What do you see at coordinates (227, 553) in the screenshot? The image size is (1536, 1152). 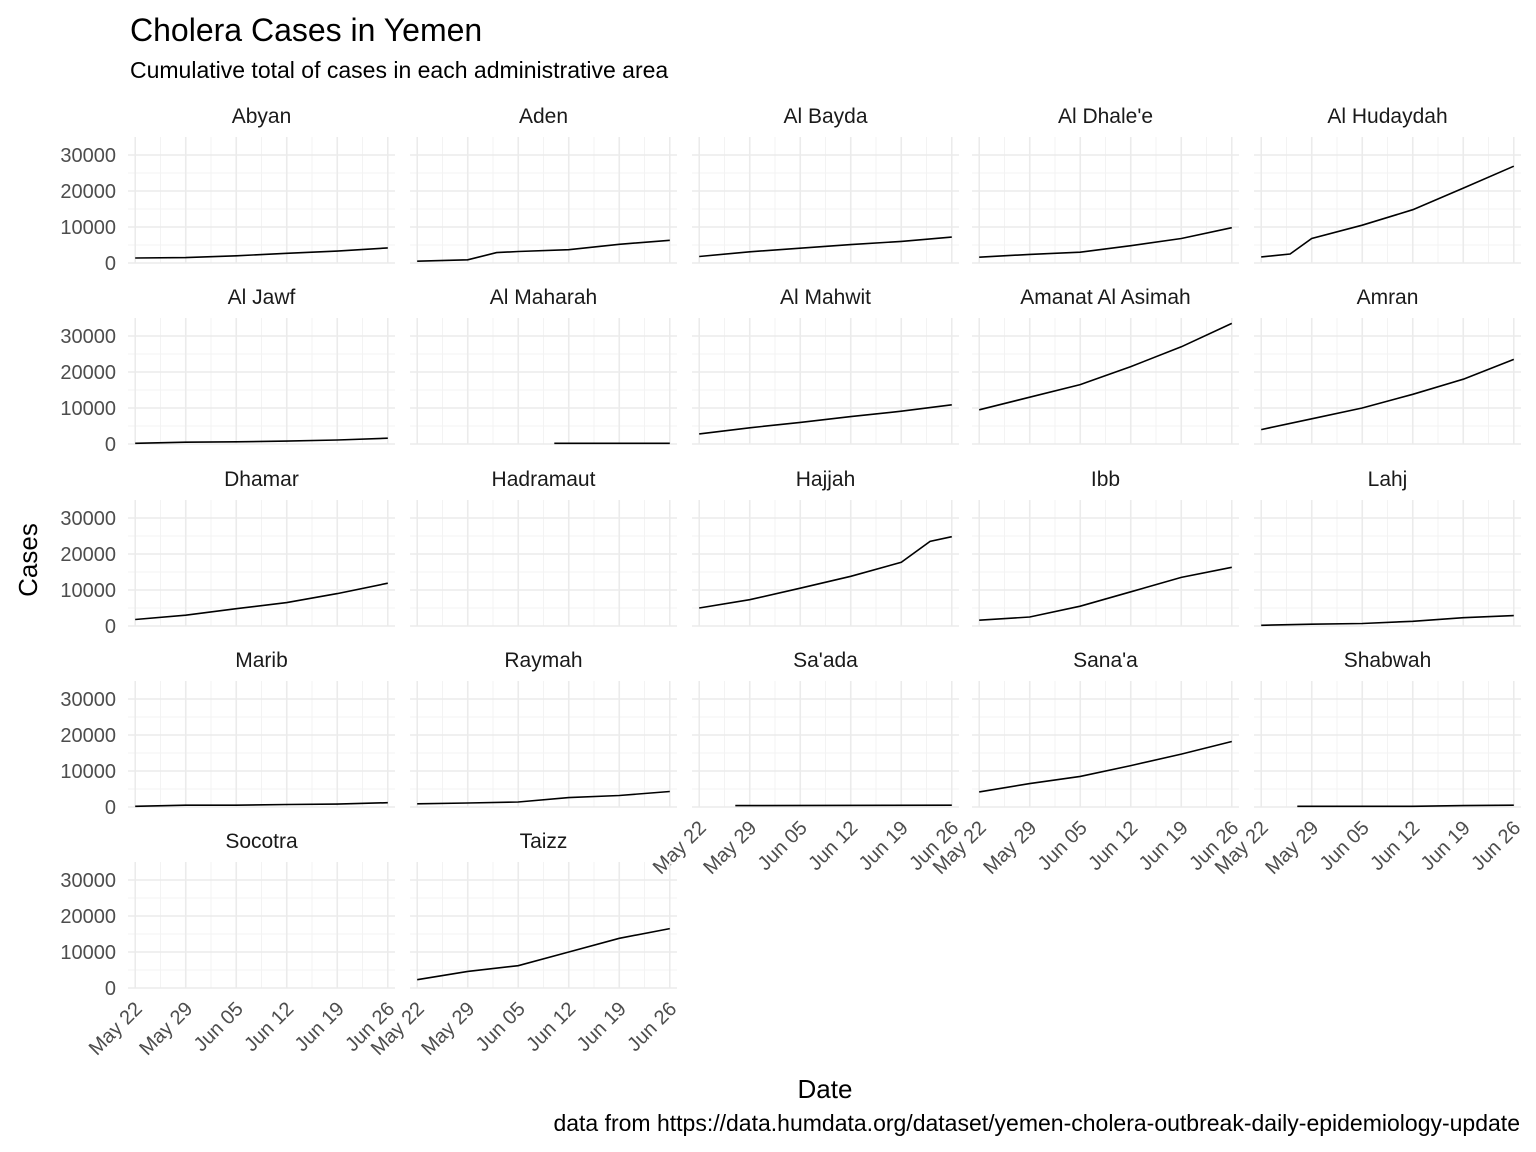 I see `facet-panel: Dhamar 0 10000 20000 30000` at bounding box center [227, 553].